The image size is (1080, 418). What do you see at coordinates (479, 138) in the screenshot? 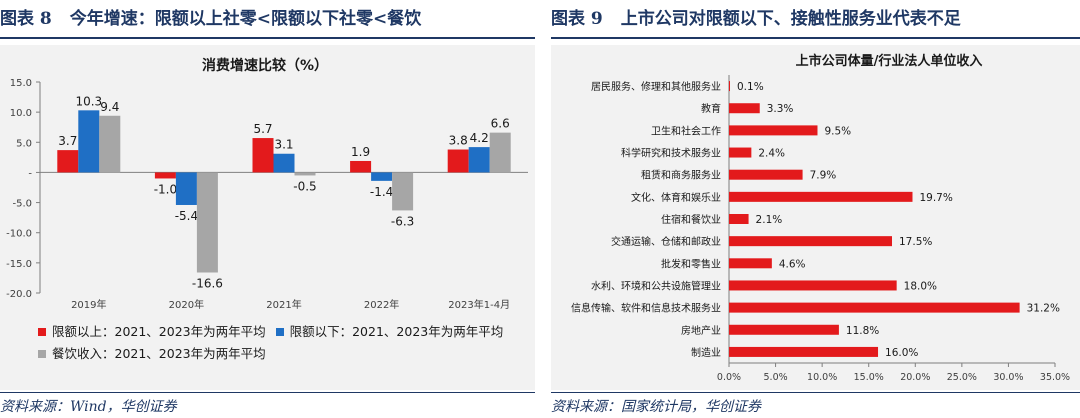
I see `bar-value-label: 4.2` at bounding box center [479, 138].